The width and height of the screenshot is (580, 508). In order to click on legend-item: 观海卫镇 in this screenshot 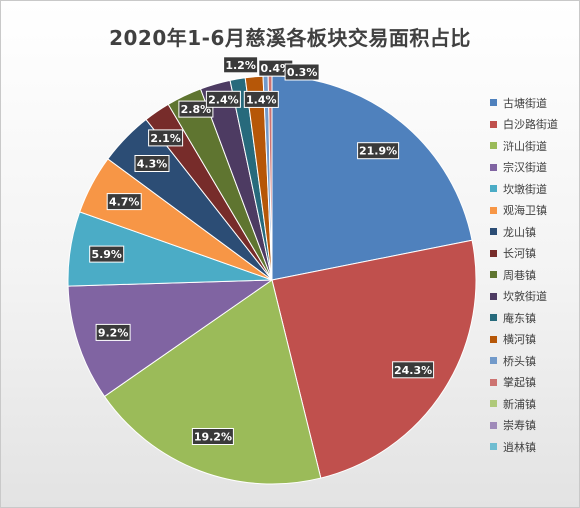, I will do `click(535, 211)`.